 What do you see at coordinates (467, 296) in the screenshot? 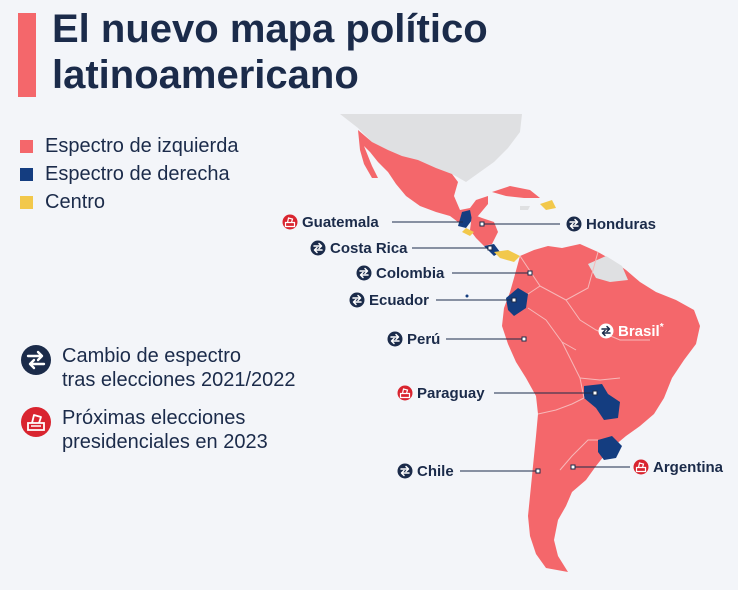
I see `galapagos-shape` at bounding box center [467, 296].